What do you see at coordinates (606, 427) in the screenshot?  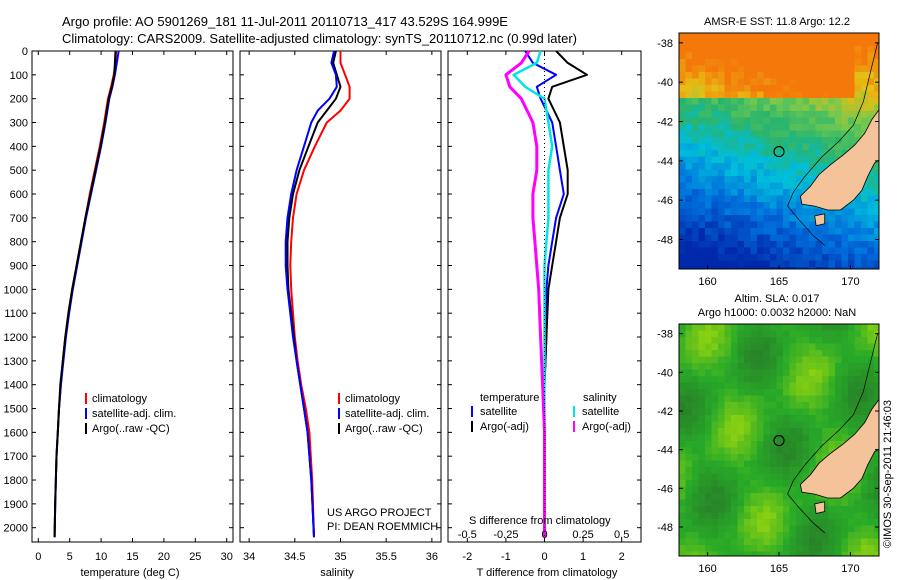 I see `legend-s-argo-label: Argo(-adj)` at bounding box center [606, 427].